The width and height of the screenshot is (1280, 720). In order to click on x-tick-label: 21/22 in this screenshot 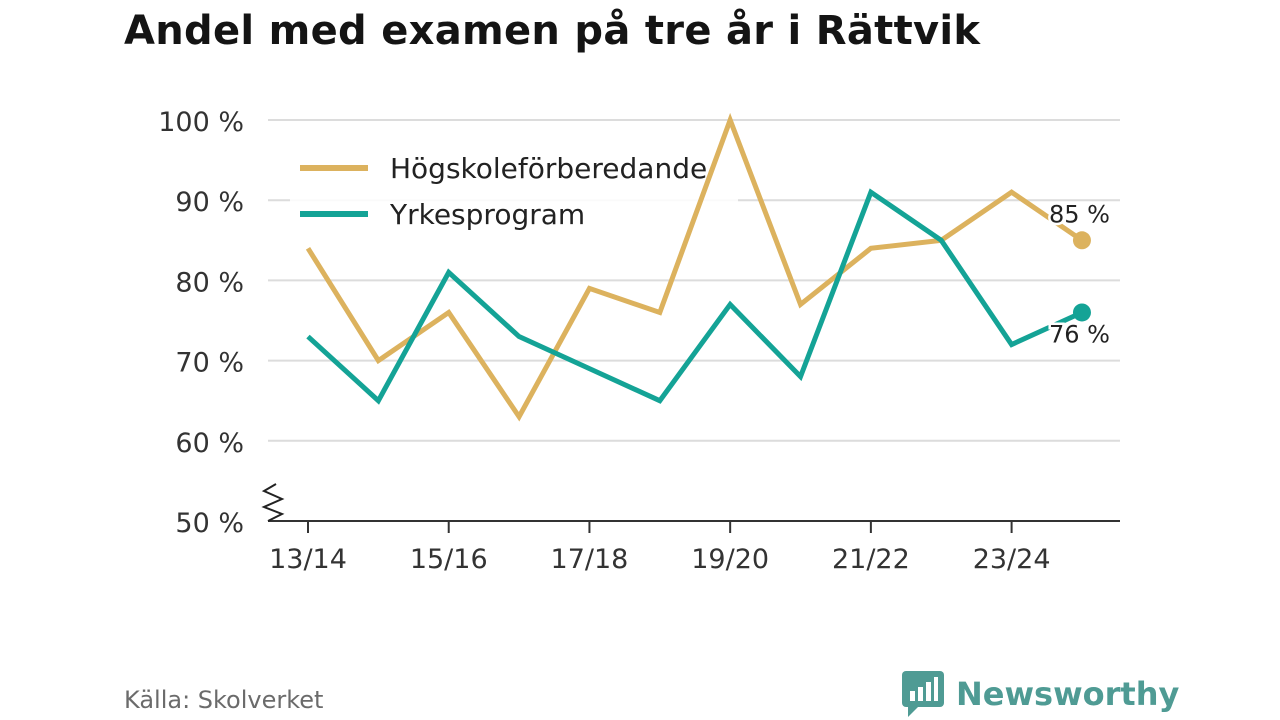, I will do `click(871, 559)`.